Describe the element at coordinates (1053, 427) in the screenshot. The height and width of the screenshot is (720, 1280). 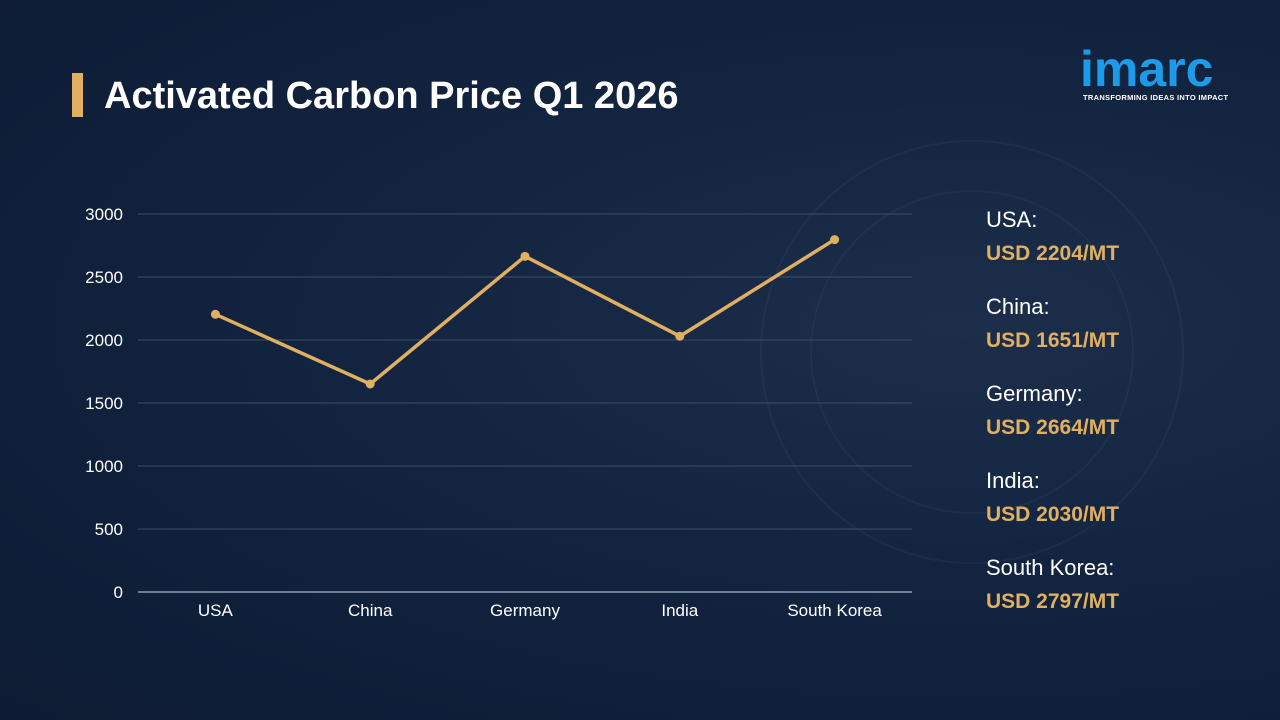
I see `legend-price: USD 2664/MT` at that location.